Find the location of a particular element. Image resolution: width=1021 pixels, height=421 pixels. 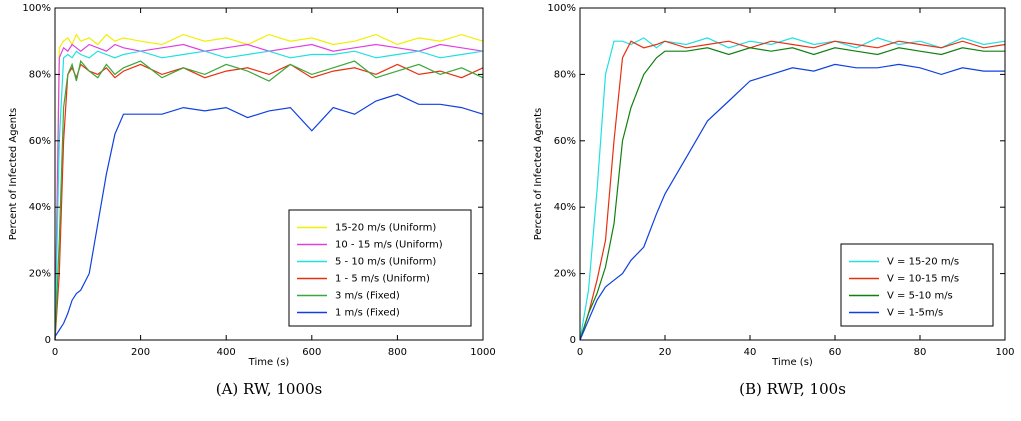

legend-box is located at coordinates (380, 268).